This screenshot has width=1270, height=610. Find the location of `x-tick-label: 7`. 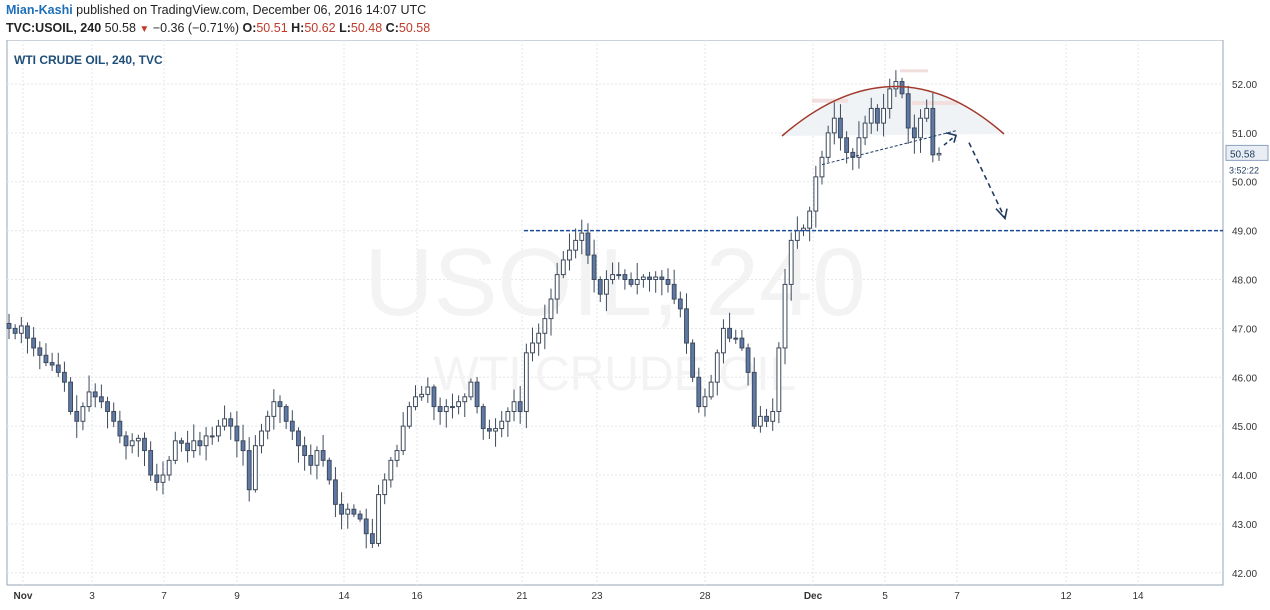

x-tick-label: 7 is located at coordinates (164, 596).